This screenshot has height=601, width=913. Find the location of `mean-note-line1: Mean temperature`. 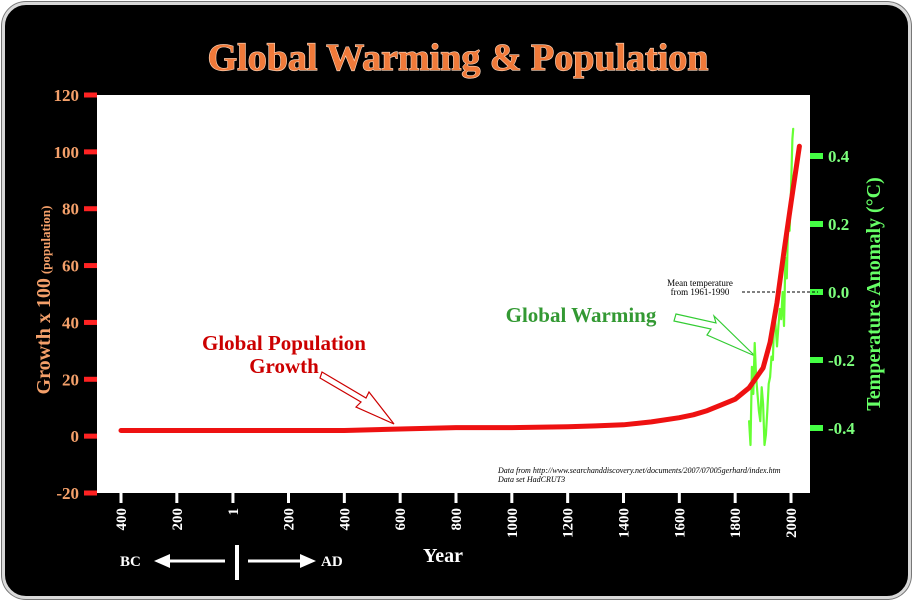

mean-note-line1: Mean temperature is located at coordinates (700, 283).